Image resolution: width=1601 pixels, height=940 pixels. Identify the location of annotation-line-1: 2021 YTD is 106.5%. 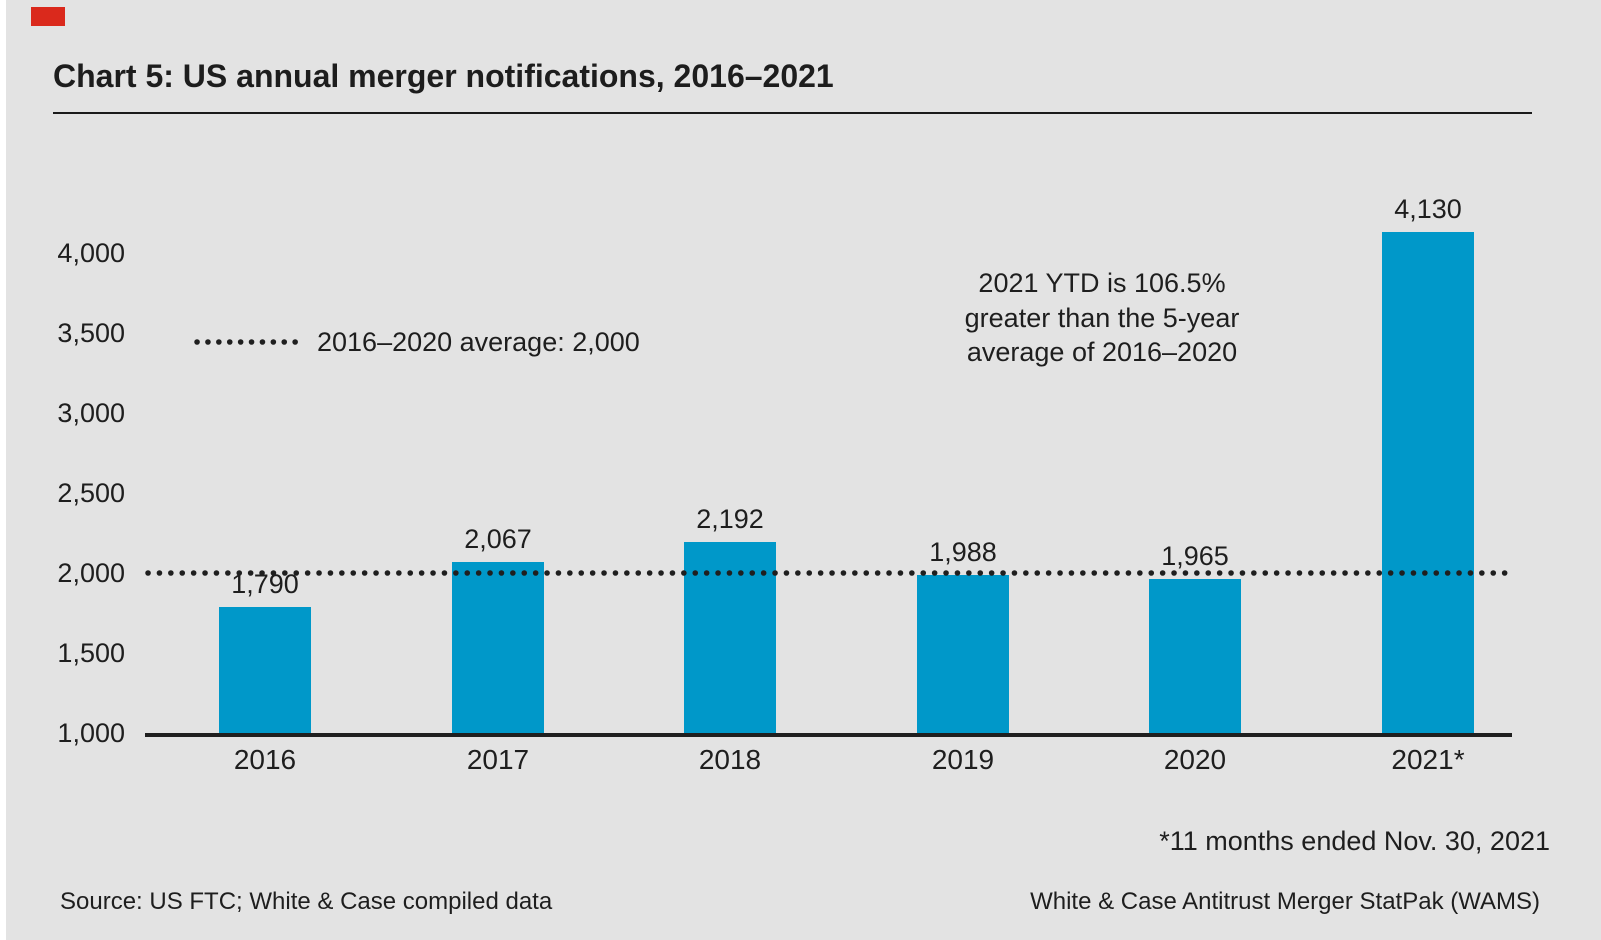
(1102, 283).